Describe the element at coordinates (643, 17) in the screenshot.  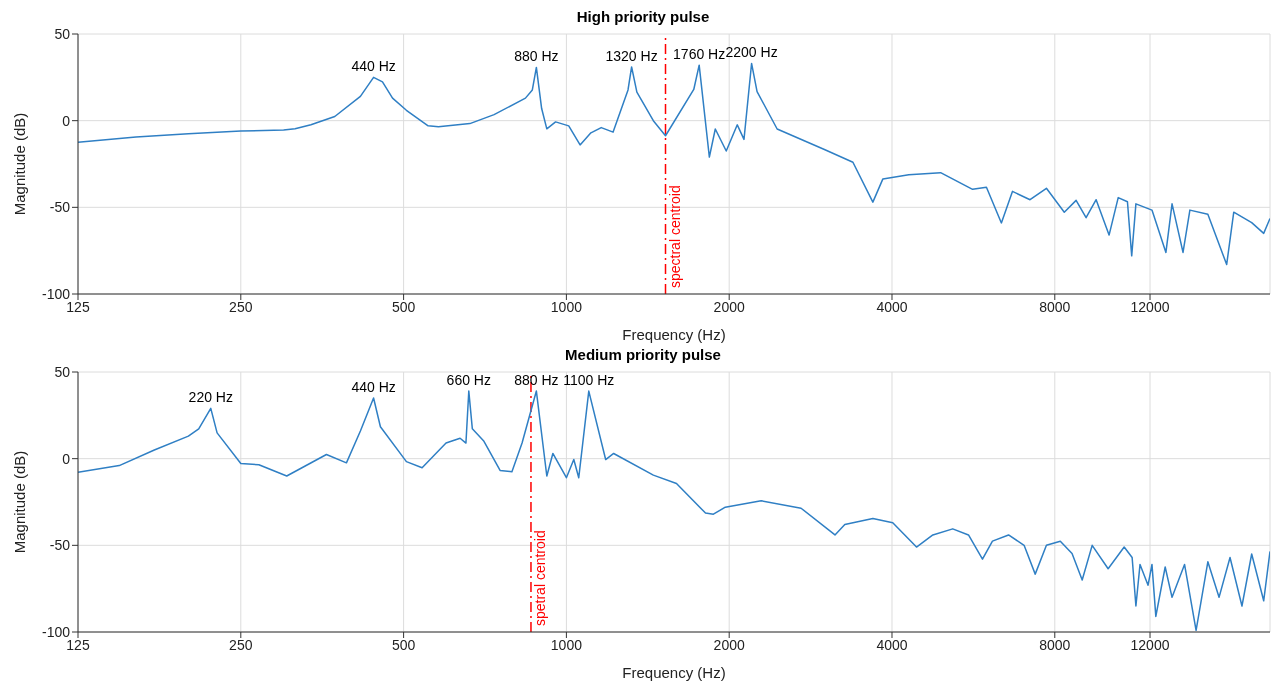
I see `chart-title: High priority pulse` at that location.